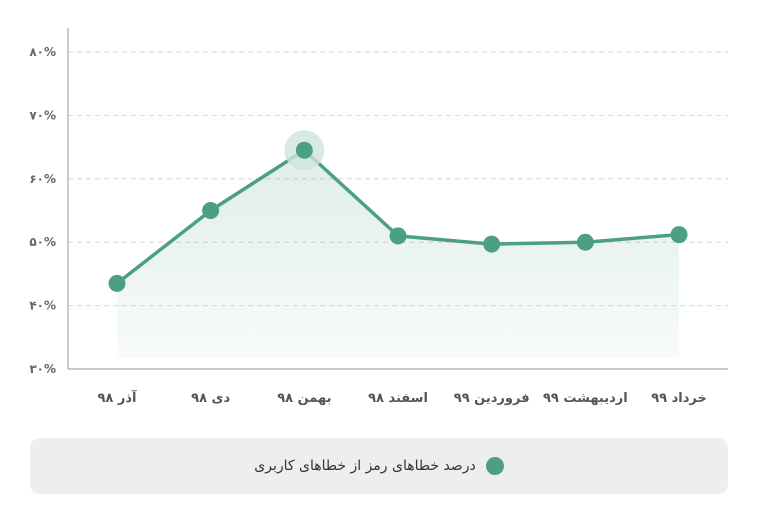 This screenshot has height=524, width=758. I want to click on y-tick-label: ۶۰%, so click(42, 179).